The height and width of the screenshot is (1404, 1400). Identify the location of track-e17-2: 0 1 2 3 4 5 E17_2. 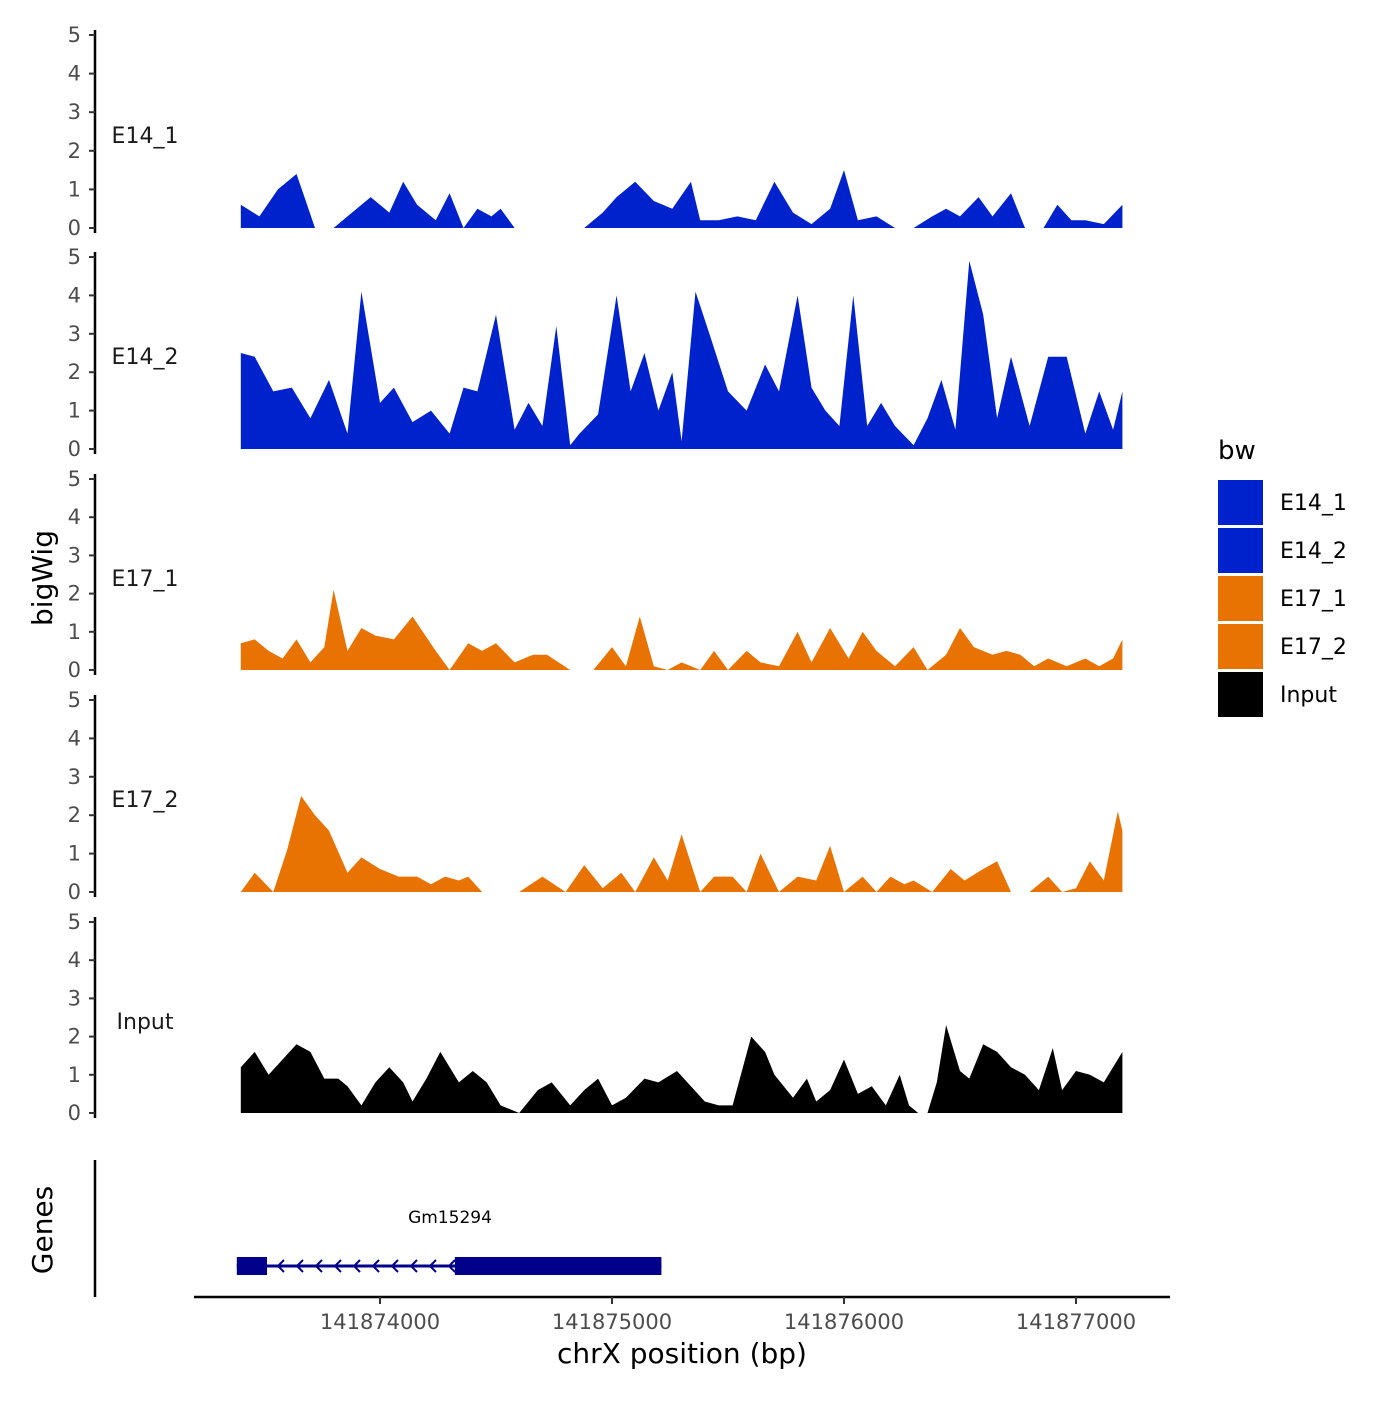
(595, 796).